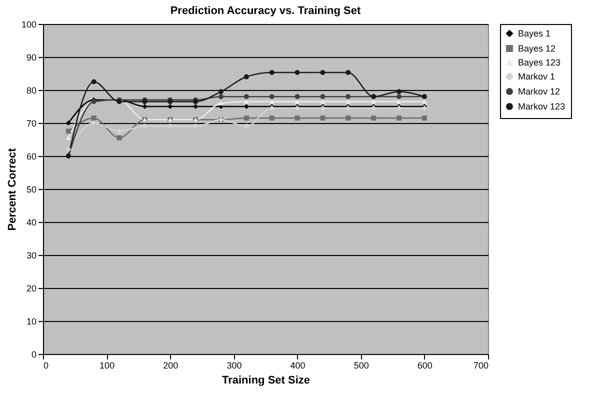 This screenshot has height=409, width=612. I want to click on y-tick-label: 100, so click(28, 25).